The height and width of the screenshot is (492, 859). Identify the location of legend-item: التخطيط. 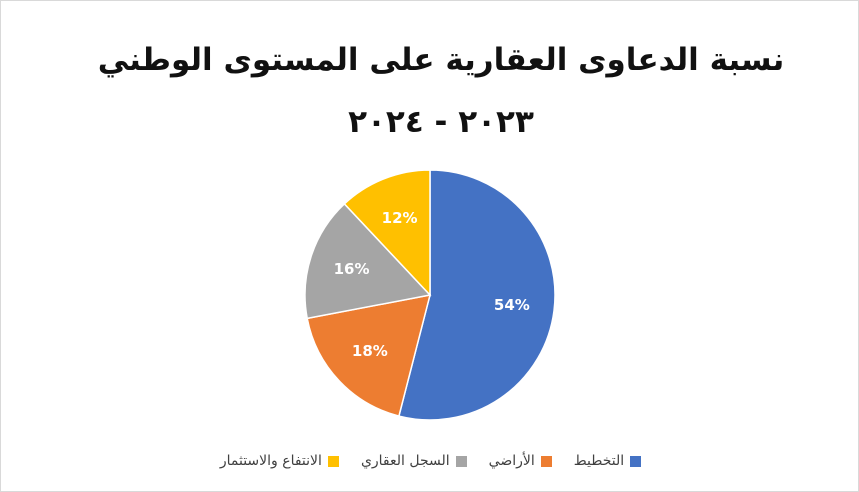
(607, 461).